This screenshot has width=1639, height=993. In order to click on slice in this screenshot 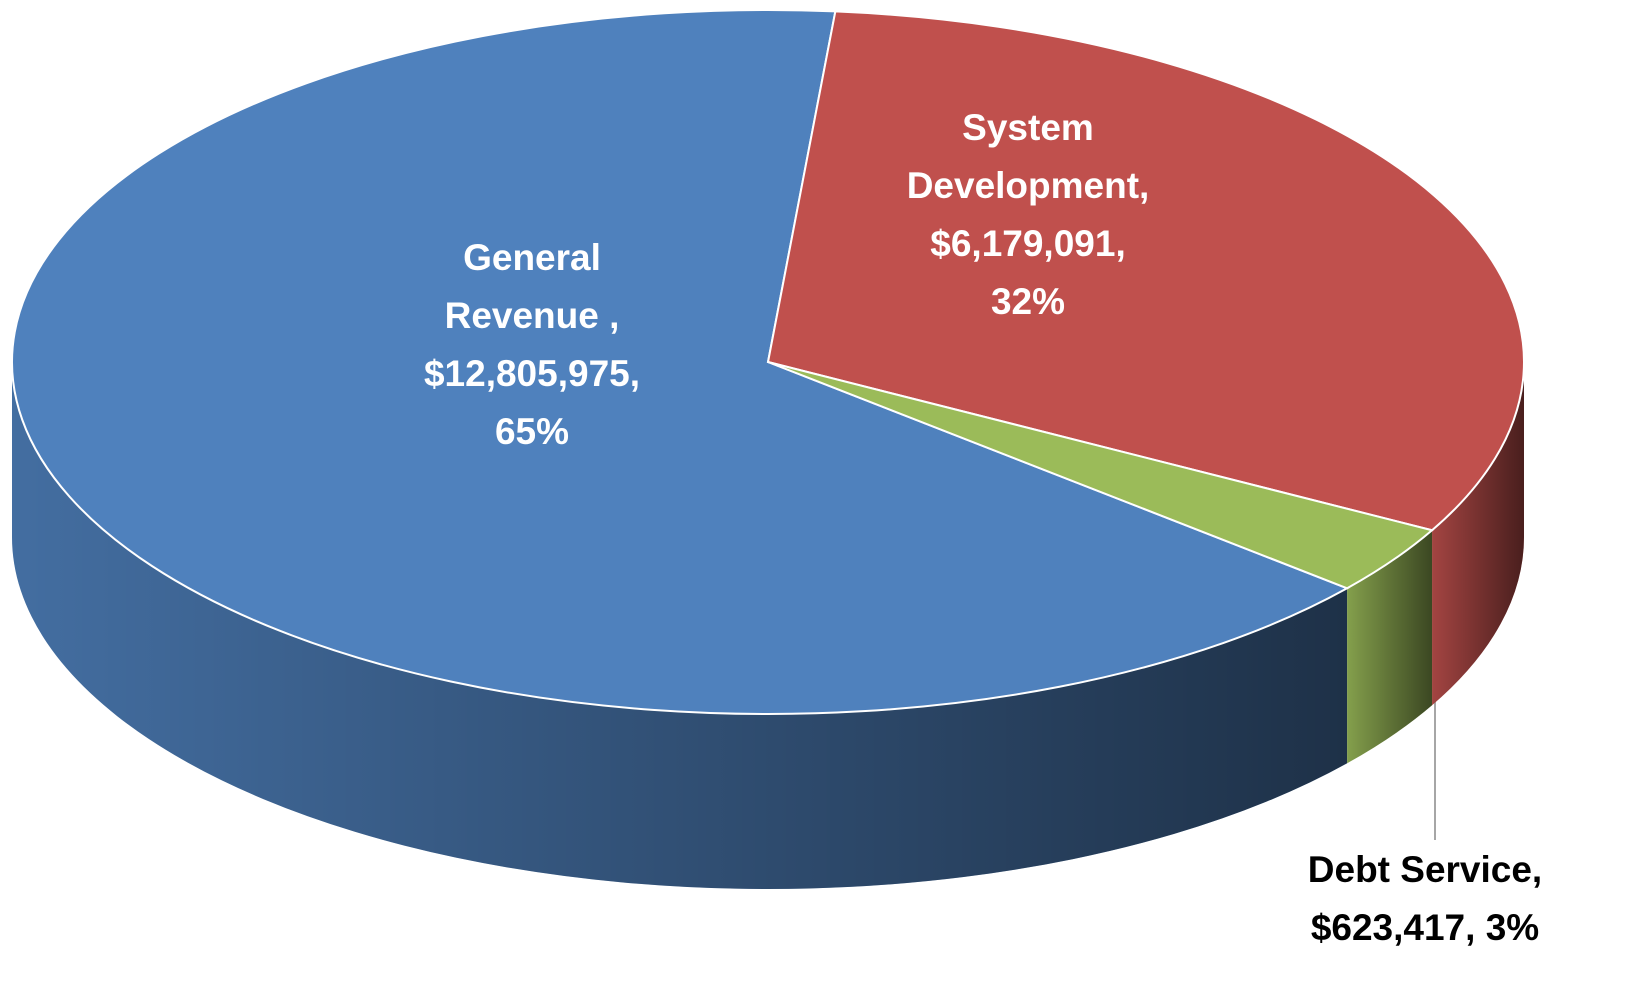, I will do `click(1101, 475)`.